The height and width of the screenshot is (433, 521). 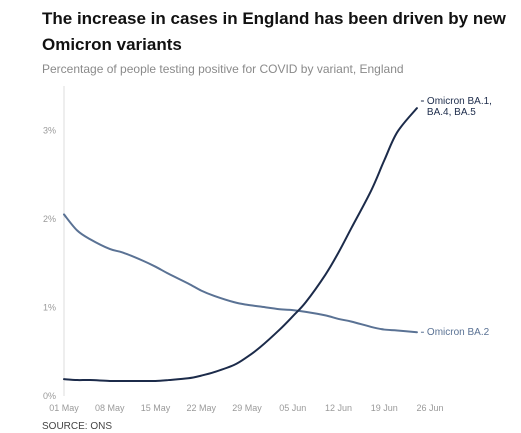 I want to click on x-tick-label: 29 May, so click(x=247, y=408).